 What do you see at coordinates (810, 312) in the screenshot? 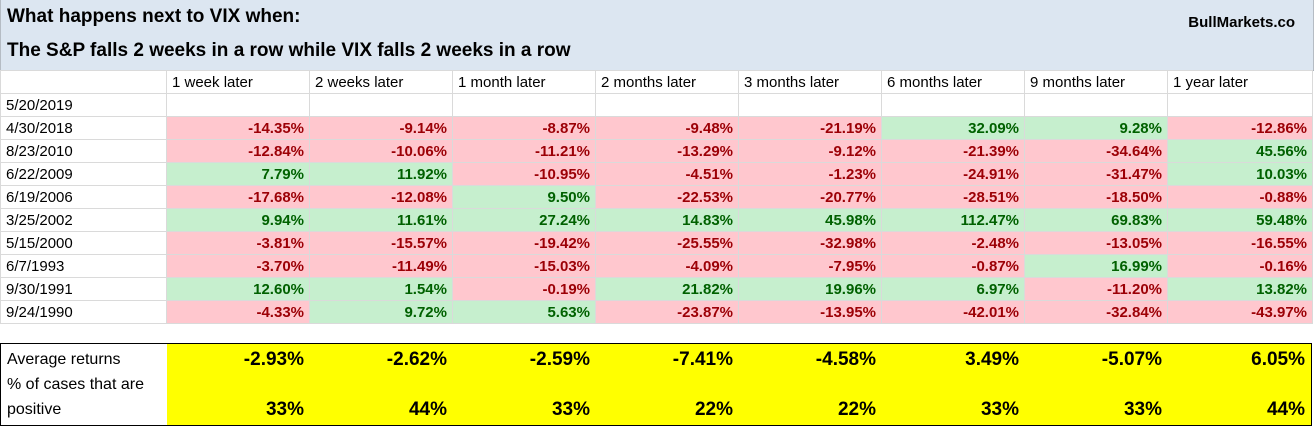
I see `return-cell: -13.95%` at bounding box center [810, 312].